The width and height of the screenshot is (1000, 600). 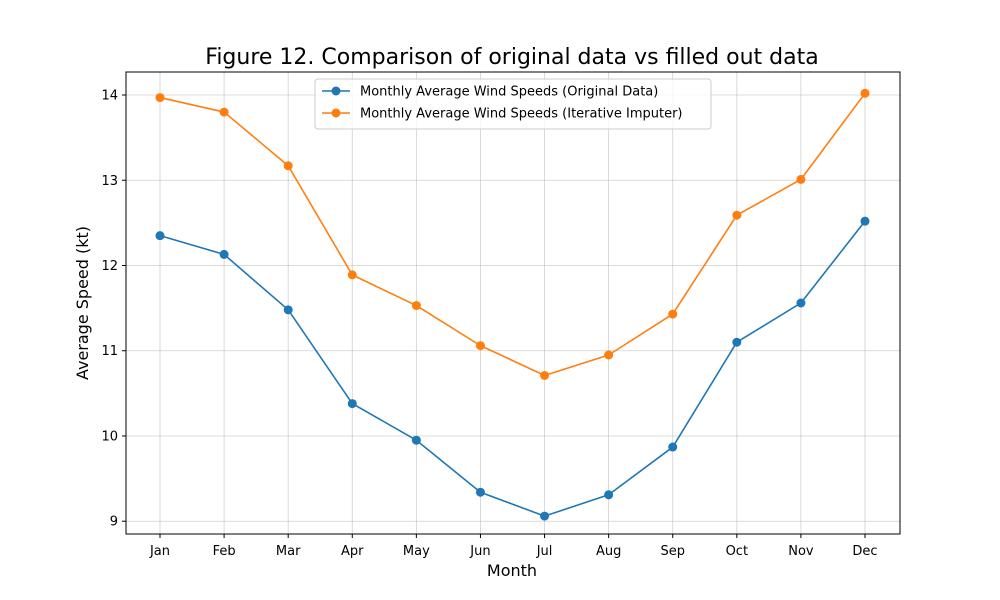 What do you see at coordinates (114, 522) in the screenshot?
I see `y-tick-label: 9` at bounding box center [114, 522].